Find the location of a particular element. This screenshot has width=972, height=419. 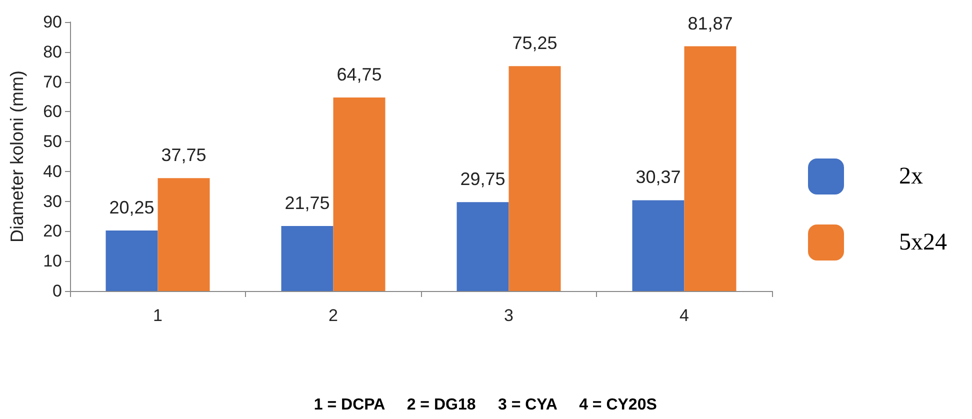

data-label: 29,75 is located at coordinates (483, 179).